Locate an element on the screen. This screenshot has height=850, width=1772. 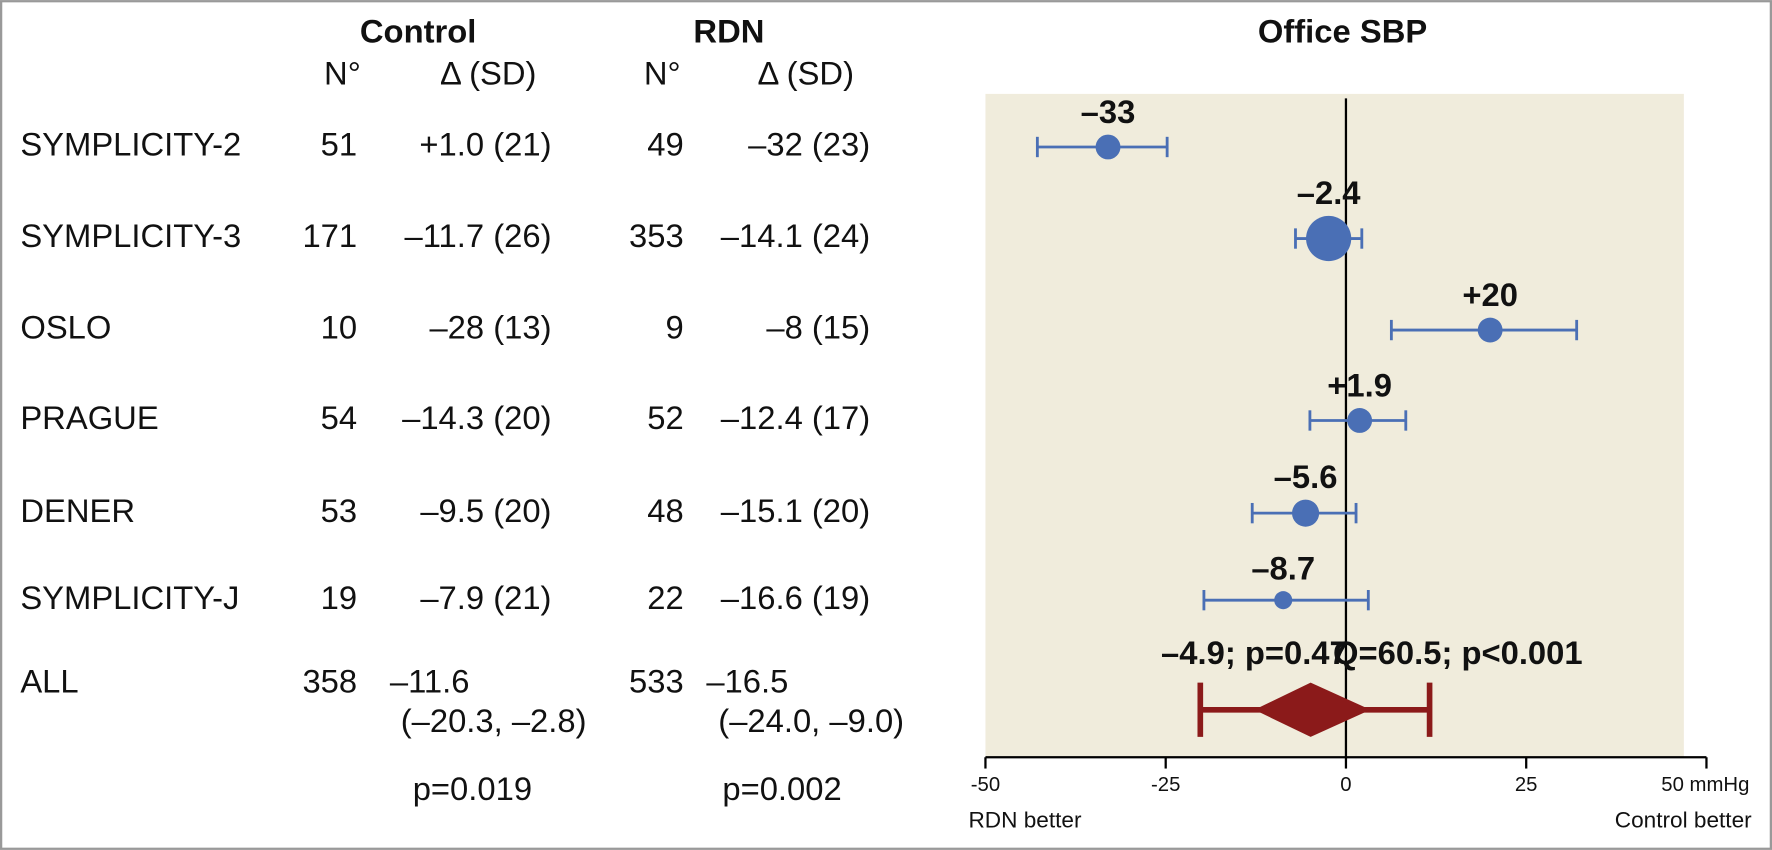
delta-cell: –12.4 (17) is located at coordinates (795, 417).